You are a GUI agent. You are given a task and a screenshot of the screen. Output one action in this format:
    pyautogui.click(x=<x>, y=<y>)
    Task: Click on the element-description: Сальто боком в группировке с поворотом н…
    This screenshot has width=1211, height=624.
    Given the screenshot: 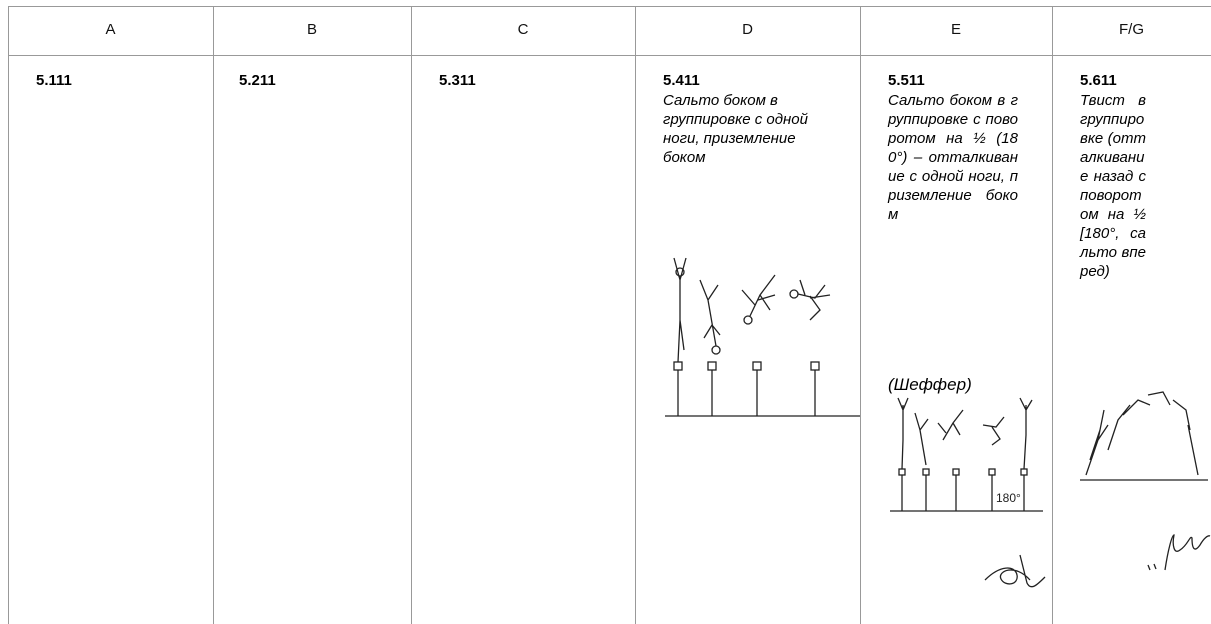 What is the action you would take?
    pyautogui.click(x=953, y=157)
    